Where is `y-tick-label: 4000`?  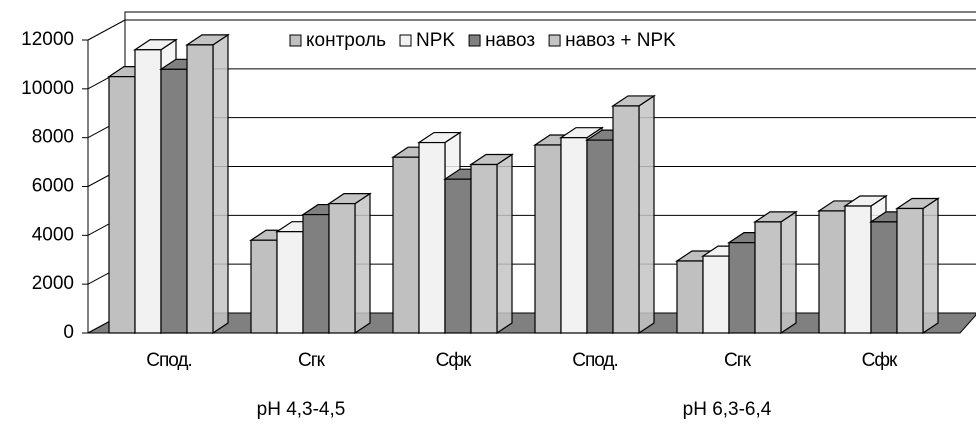
y-tick-label: 4000 is located at coordinates (53, 234).